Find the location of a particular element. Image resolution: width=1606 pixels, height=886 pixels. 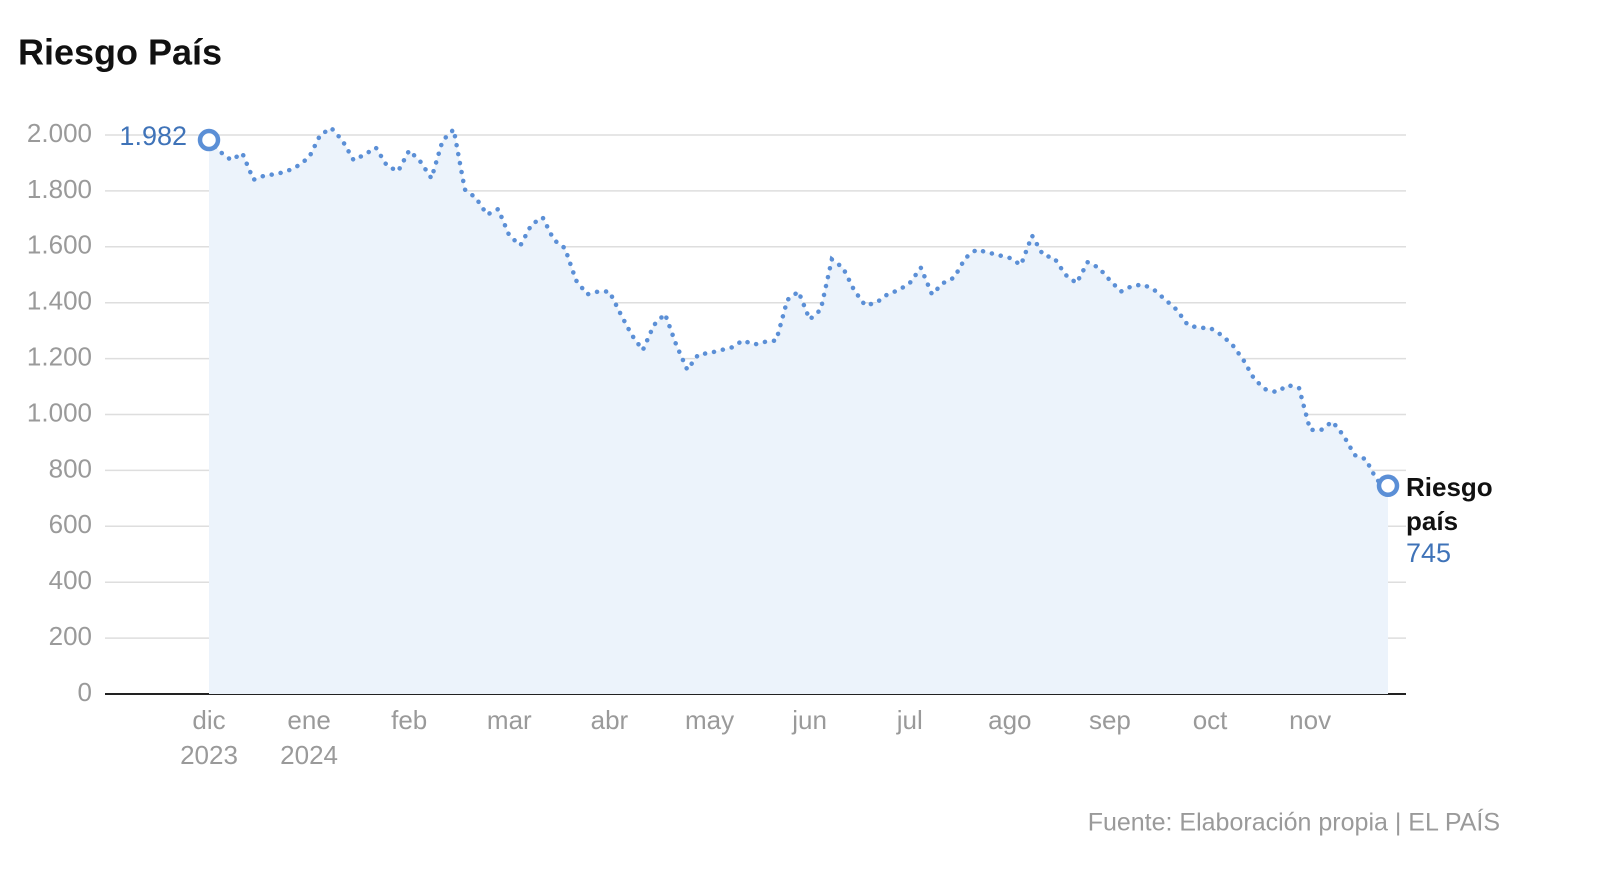

y-tick-label: 800 is located at coordinates (70, 468).